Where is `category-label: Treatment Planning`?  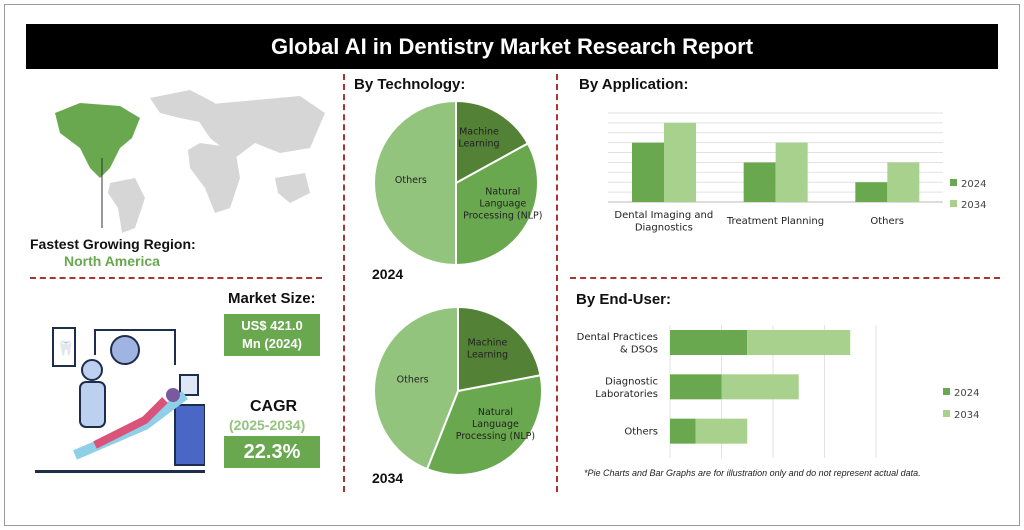 category-label: Treatment Planning is located at coordinates (775, 221).